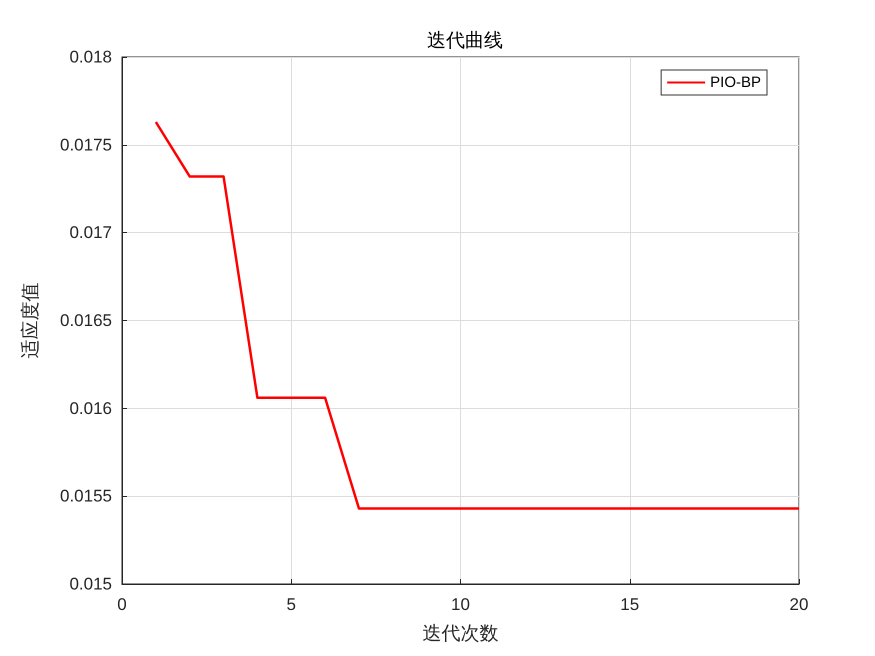 This screenshot has height=656, width=875. I want to click on y-tick-label: 0.016, so click(90, 408).